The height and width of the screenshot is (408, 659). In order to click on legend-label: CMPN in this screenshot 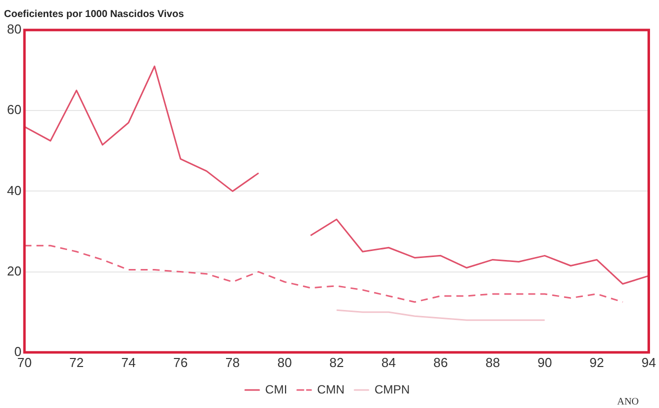, I will do `click(392, 389)`.